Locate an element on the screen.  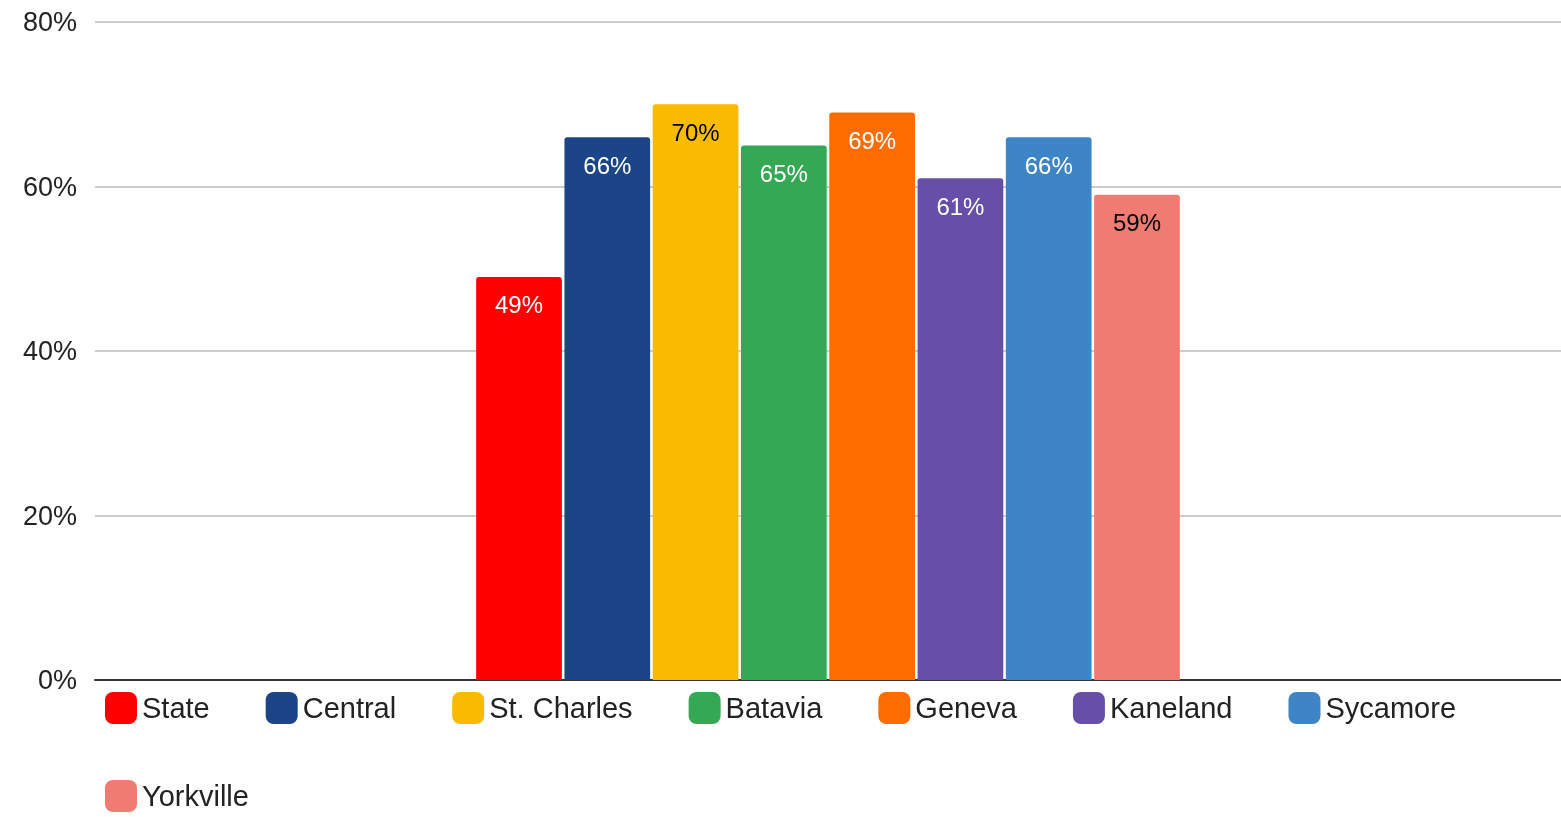
legend-label: Central is located at coordinates (349, 708).